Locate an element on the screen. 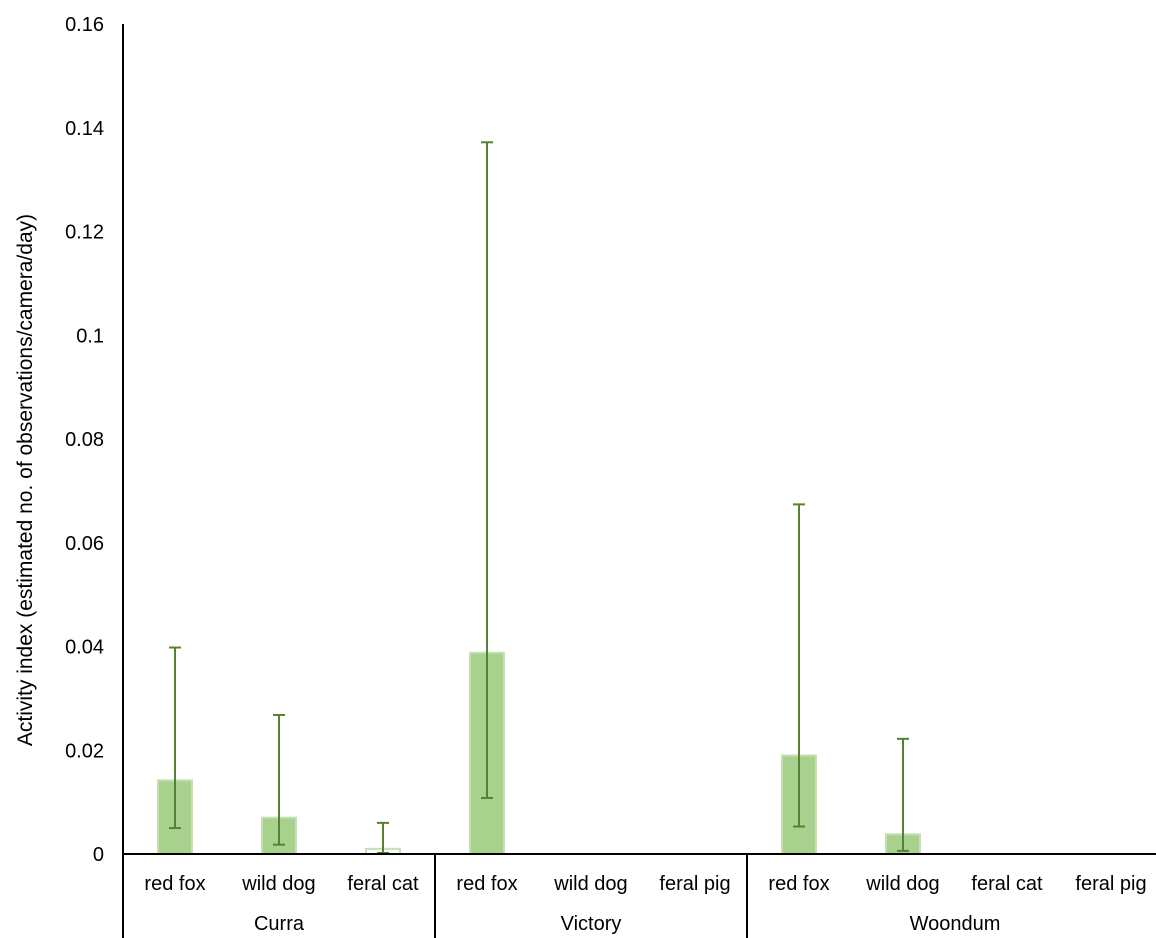 The height and width of the screenshot is (938, 1156). y-tick-label: 0.08 is located at coordinates (84, 440).